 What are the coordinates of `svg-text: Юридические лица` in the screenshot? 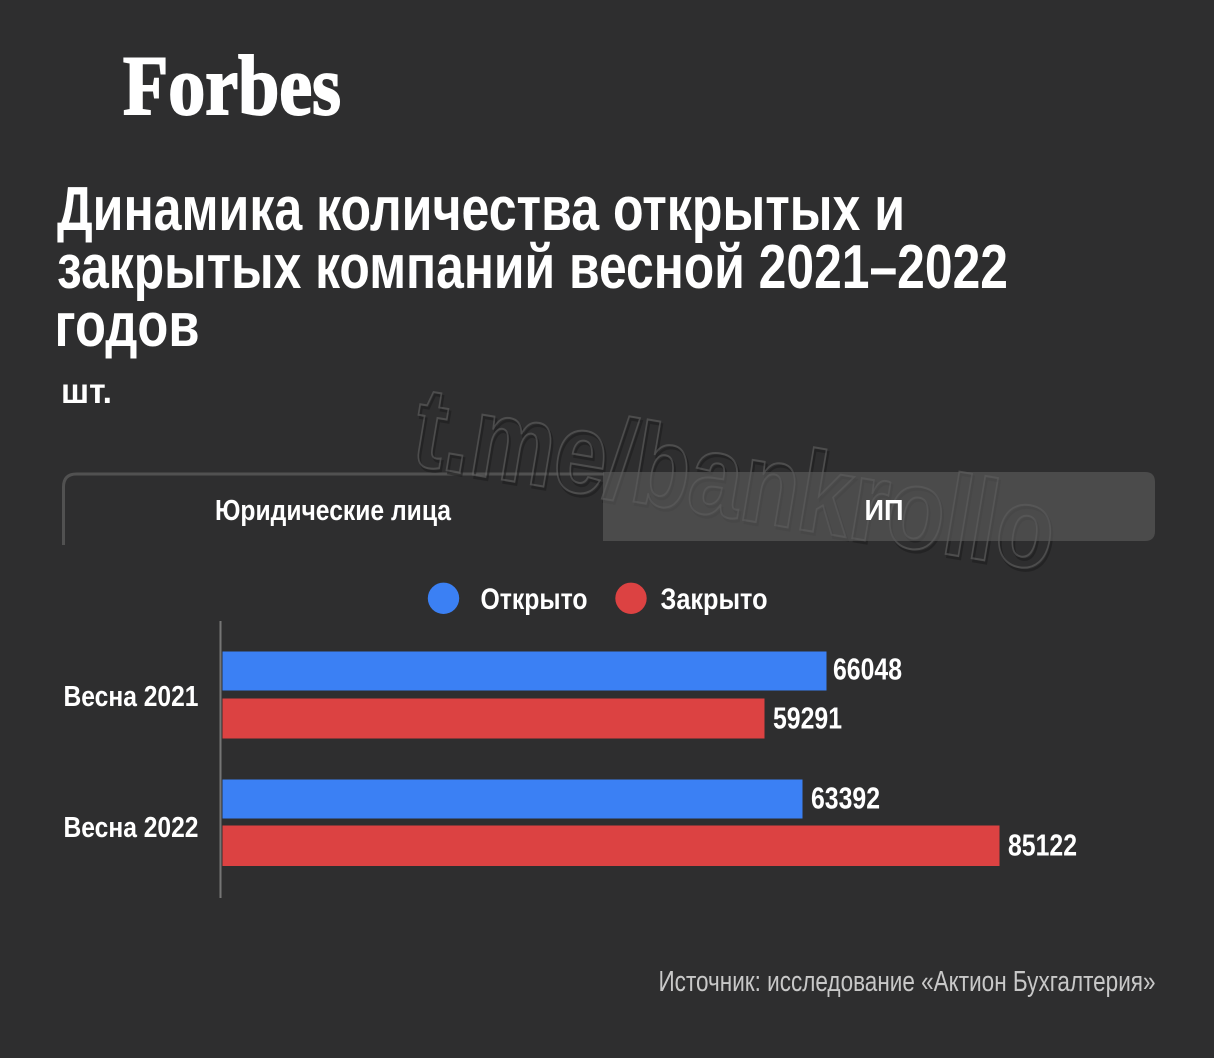 It's located at (333, 511).